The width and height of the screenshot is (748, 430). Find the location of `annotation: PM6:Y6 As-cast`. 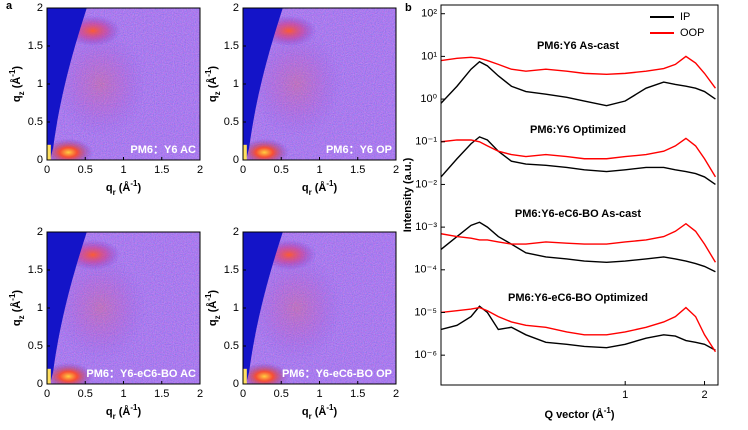

annotation: PM6:Y6 As-cast is located at coordinates (578, 46).